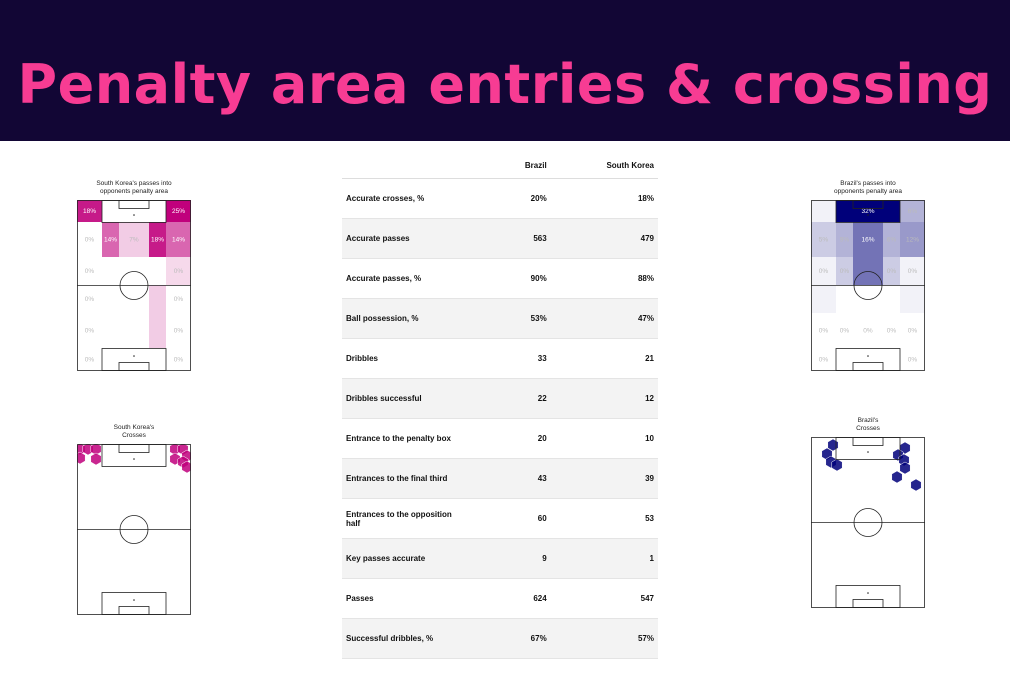 This screenshot has height=683, width=1024. I want to click on brazil-value: 60, so click(523, 518).